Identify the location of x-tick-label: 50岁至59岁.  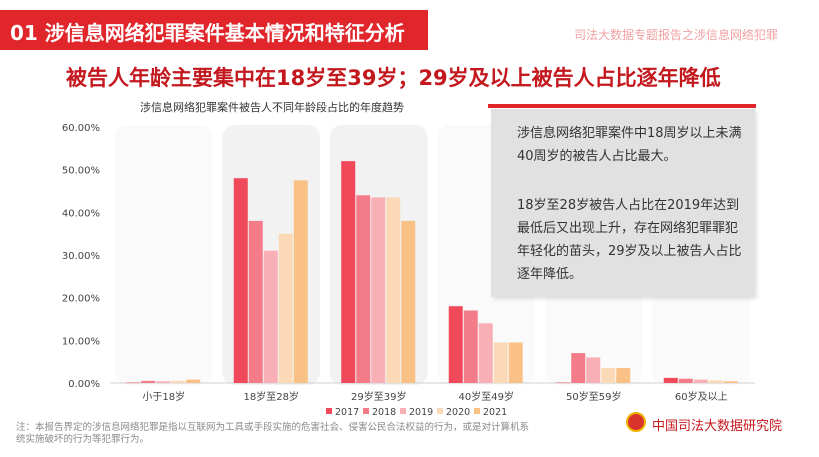
(593, 396).